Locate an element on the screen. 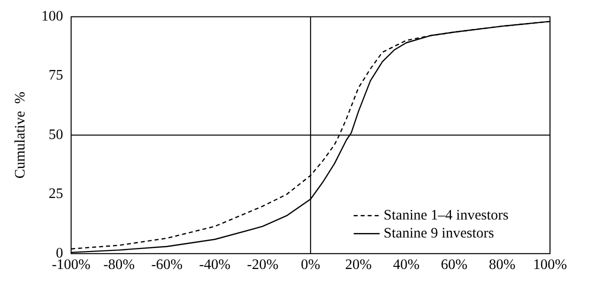 The height and width of the screenshot is (291, 600). y-axis-title: Cumulative % is located at coordinates (20, 135).